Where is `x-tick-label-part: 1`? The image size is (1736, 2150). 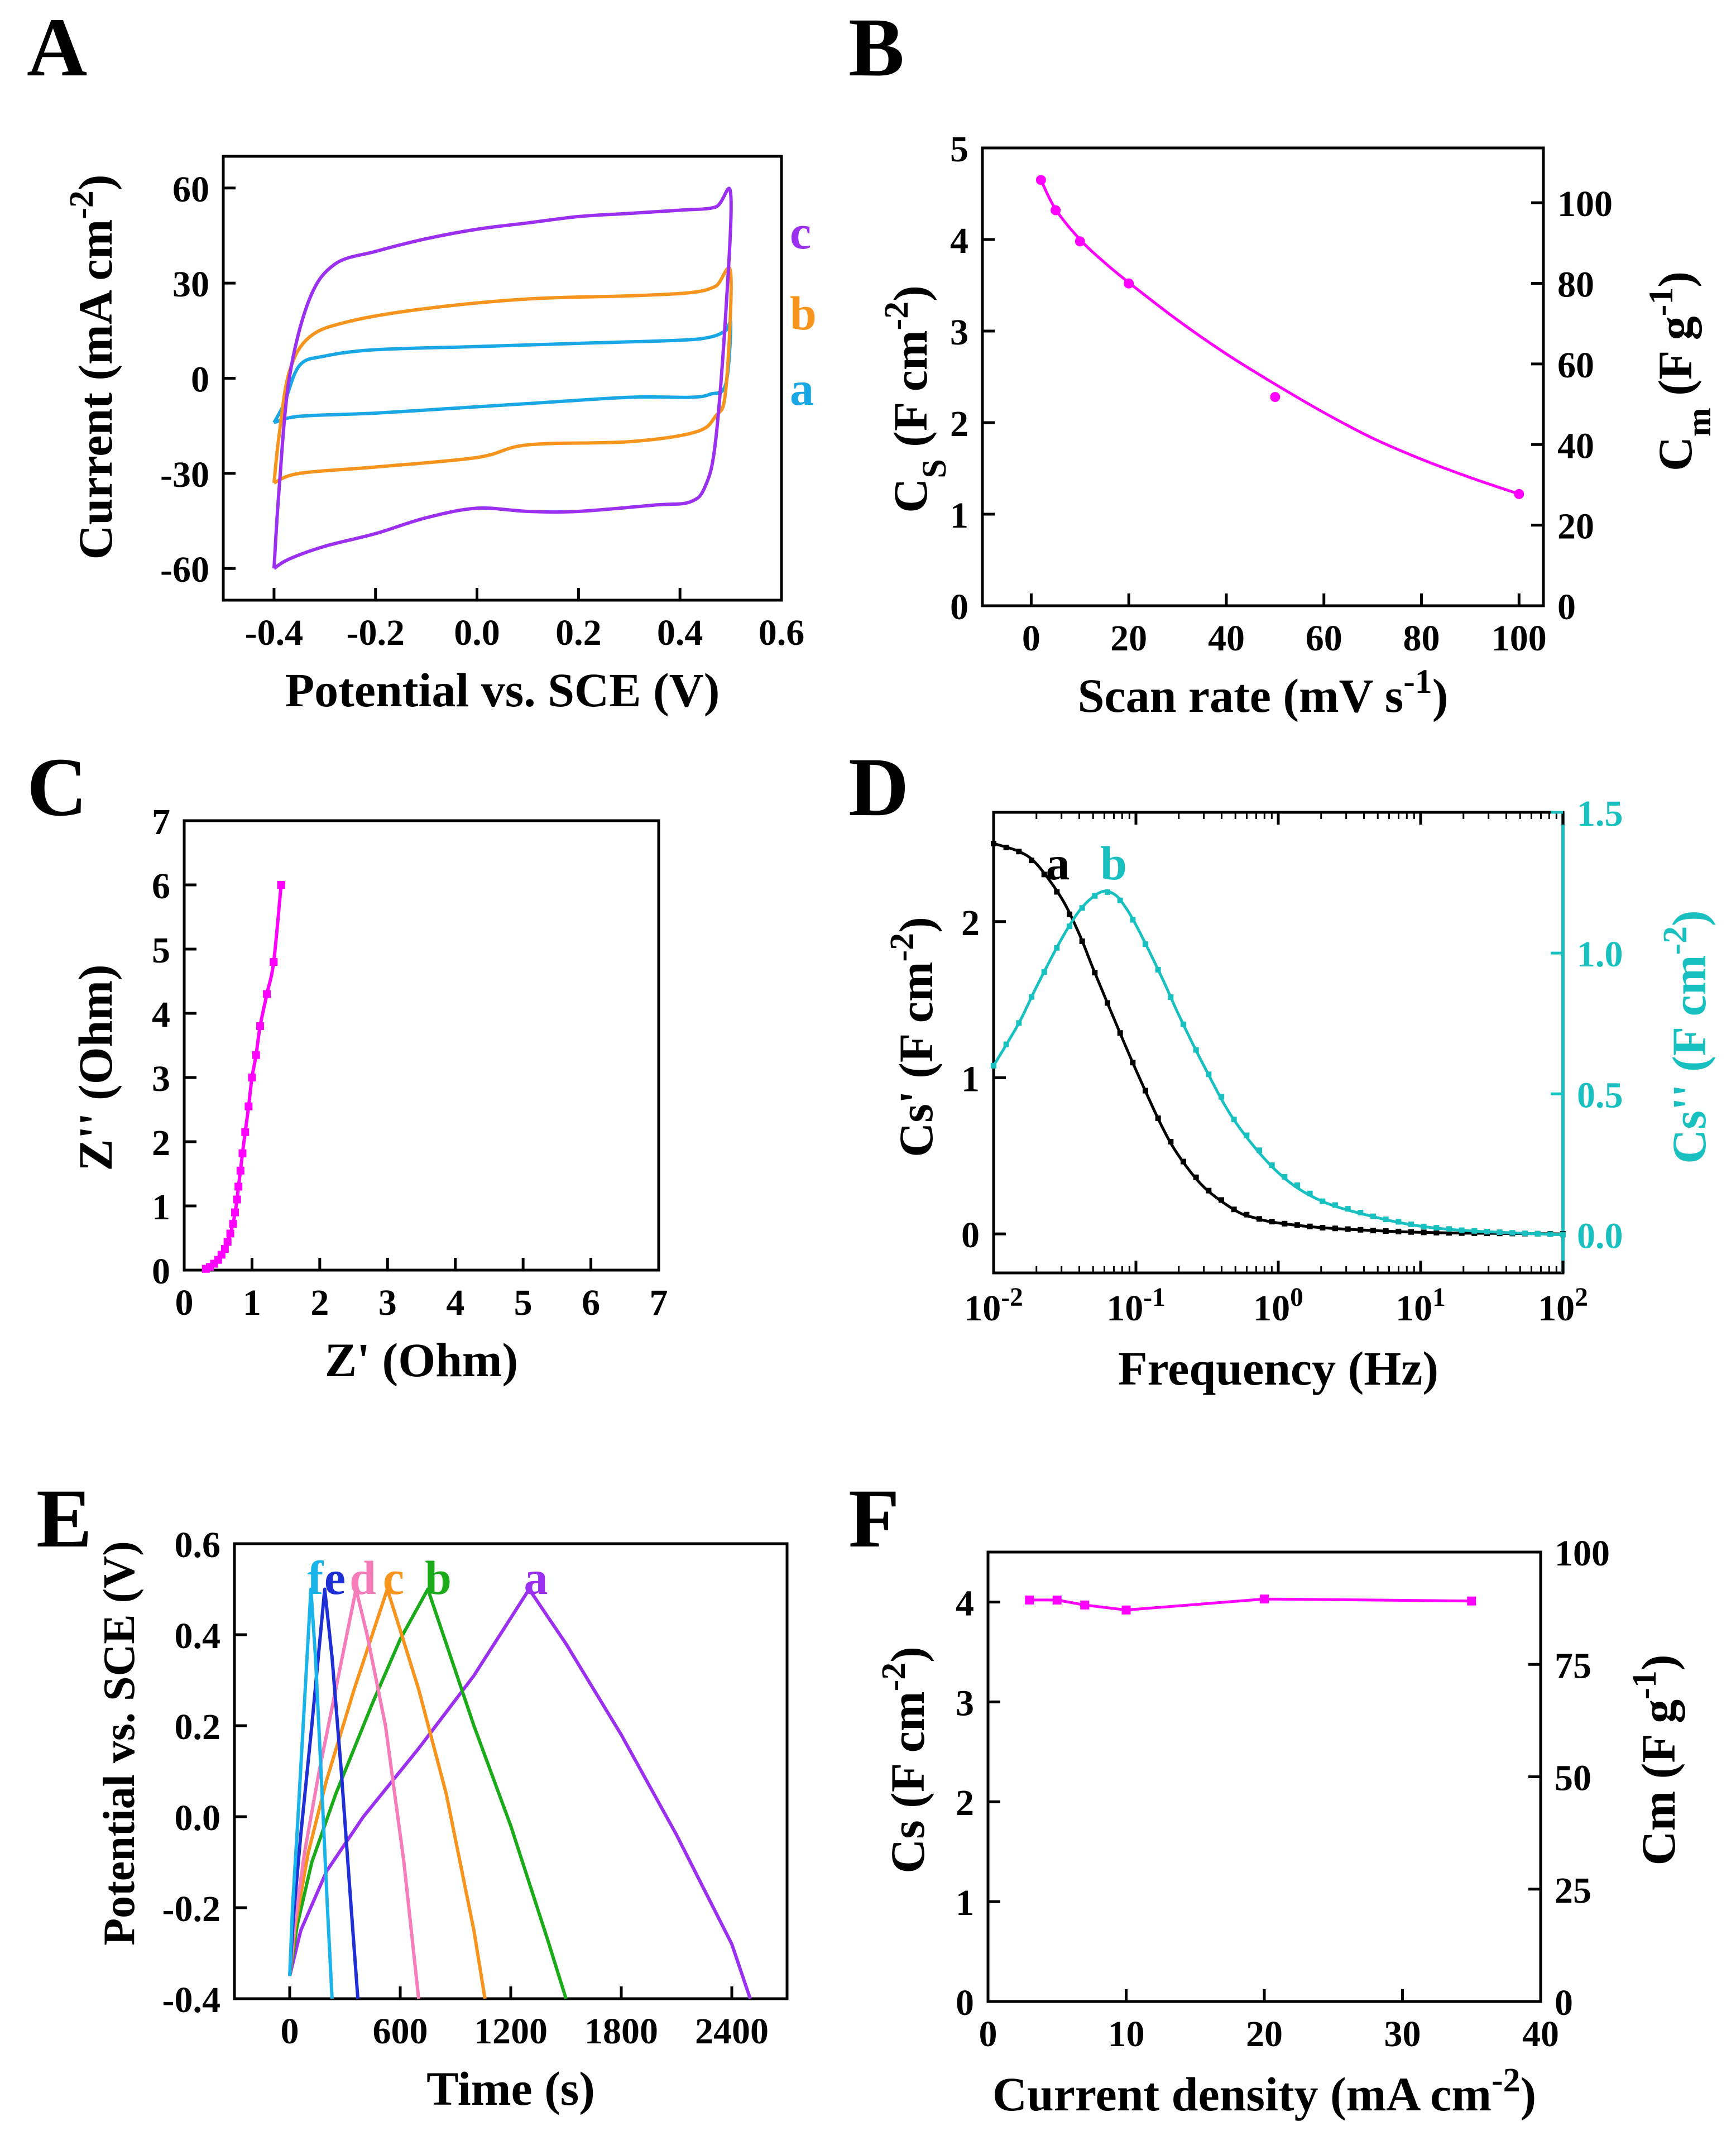
x-tick-label-part: 1 is located at coordinates (1439, 1297).